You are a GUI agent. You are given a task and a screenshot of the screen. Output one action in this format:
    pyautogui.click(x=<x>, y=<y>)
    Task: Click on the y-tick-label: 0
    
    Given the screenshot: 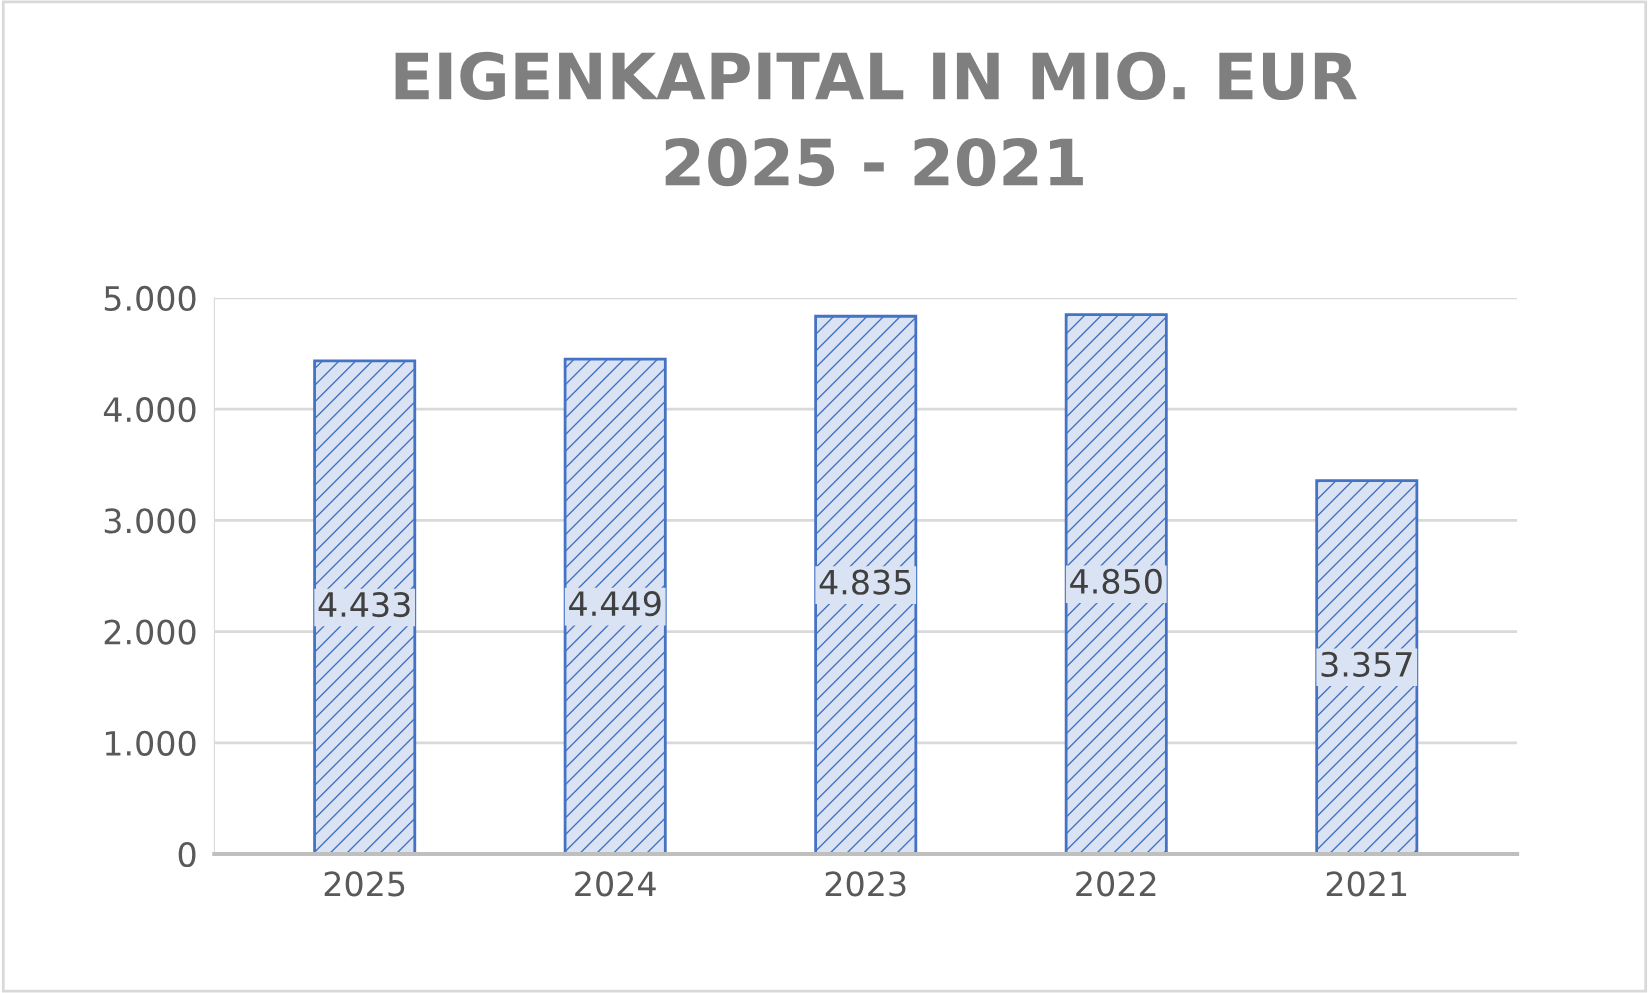 What is the action you would take?
    pyautogui.click(x=187, y=854)
    